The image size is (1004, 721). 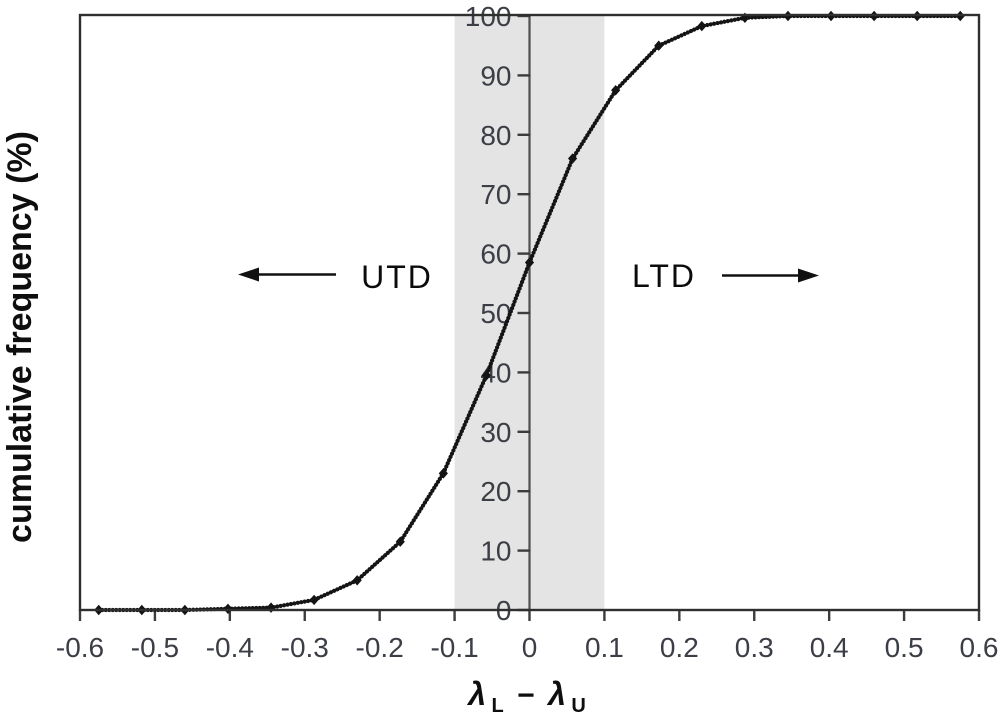 What do you see at coordinates (664, 276) in the screenshot?
I see `ltd-label: LTD` at bounding box center [664, 276].